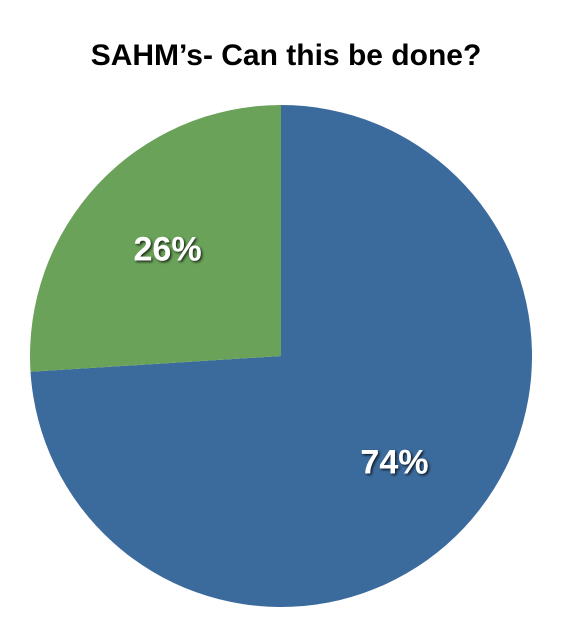  Describe the element at coordinates (394, 463) in the screenshot. I see `slice-label-1: 74%` at that location.